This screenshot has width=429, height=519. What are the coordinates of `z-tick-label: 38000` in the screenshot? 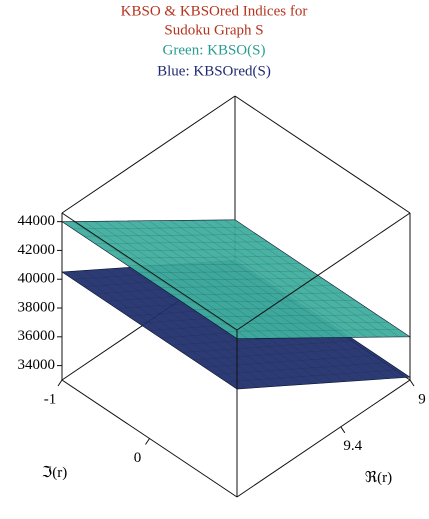 It's located at (37, 307).